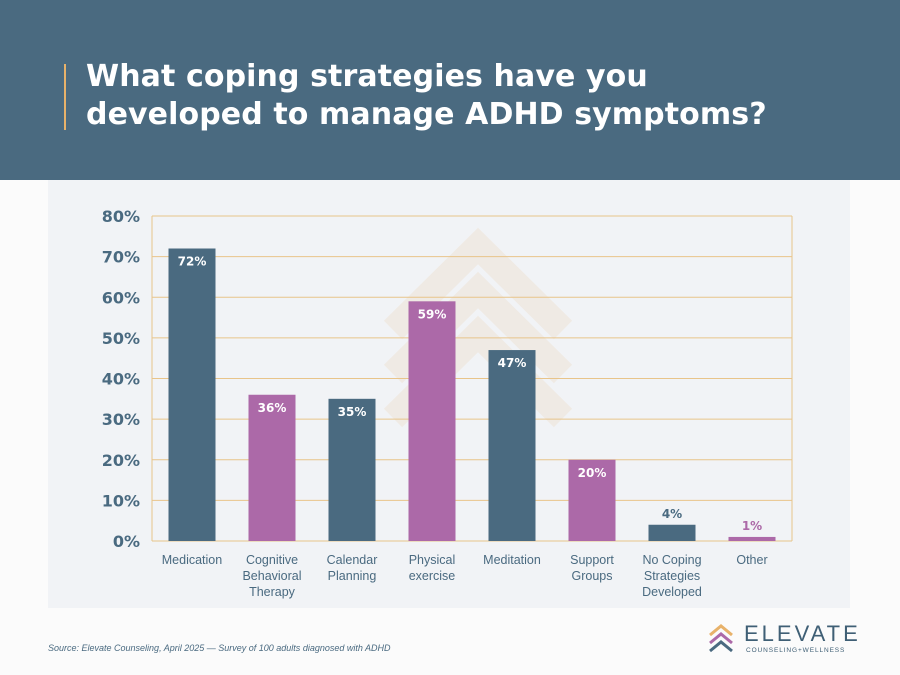 This screenshot has height=675, width=900. Describe the element at coordinates (352, 576) in the screenshot. I see `x-tick-label: Planning` at that location.